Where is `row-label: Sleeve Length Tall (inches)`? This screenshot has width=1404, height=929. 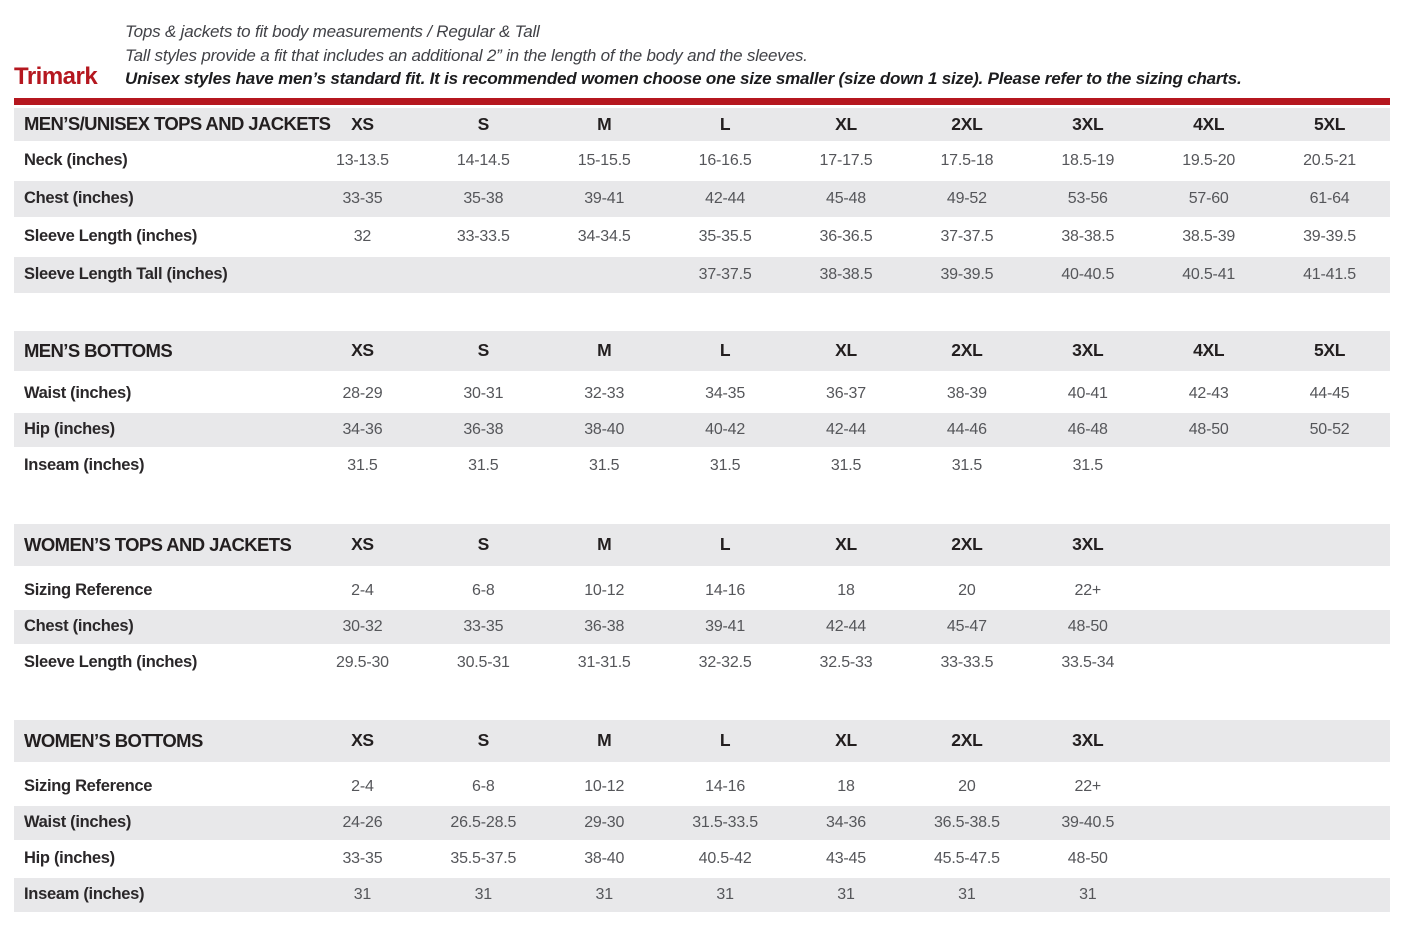
row-label: Sleeve Length Tall (inches) is located at coordinates (126, 274).